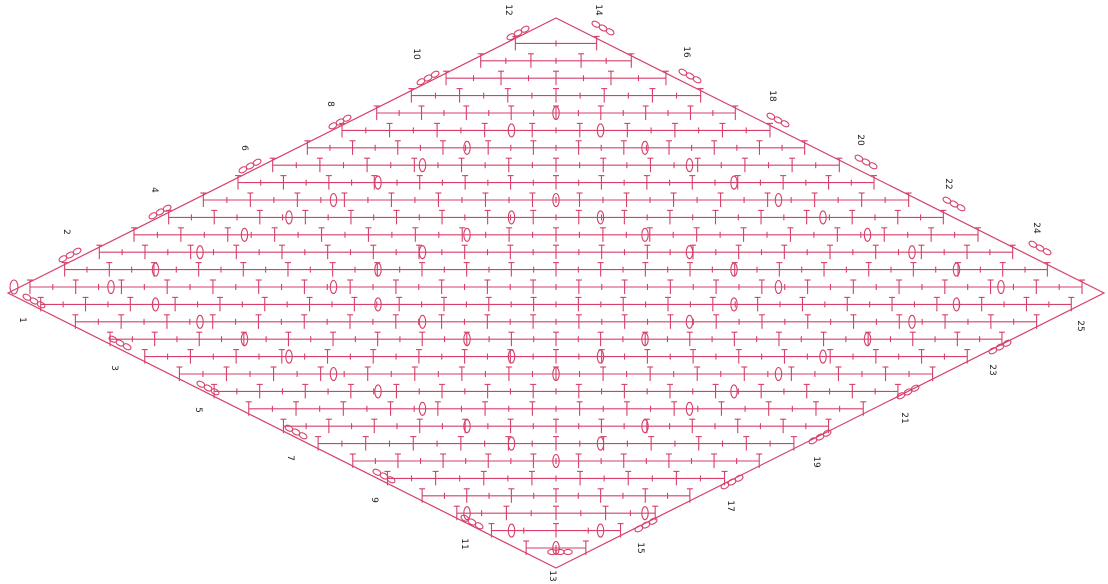  Describe the element at coordinates (22, 320) in the screenshot. I see `row-label: 1` at that location.